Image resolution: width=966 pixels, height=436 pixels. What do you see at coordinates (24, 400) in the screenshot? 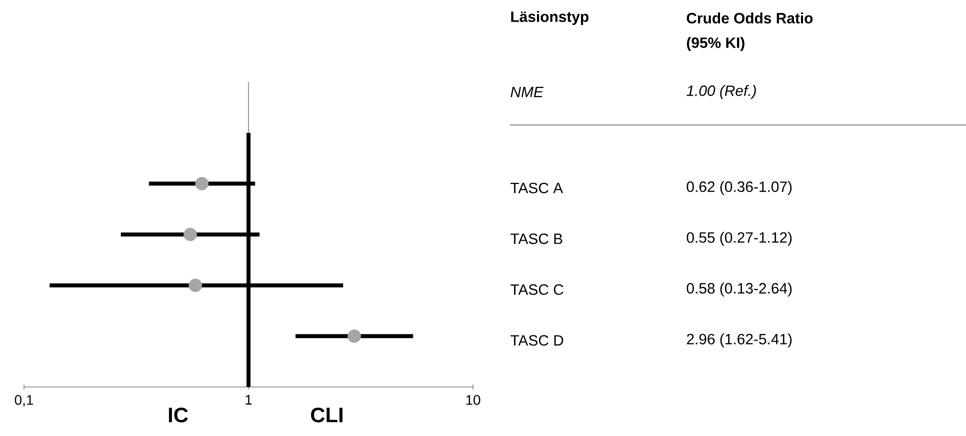
I see `x-tick-label: 0,1` at bounding box center [24, 400].